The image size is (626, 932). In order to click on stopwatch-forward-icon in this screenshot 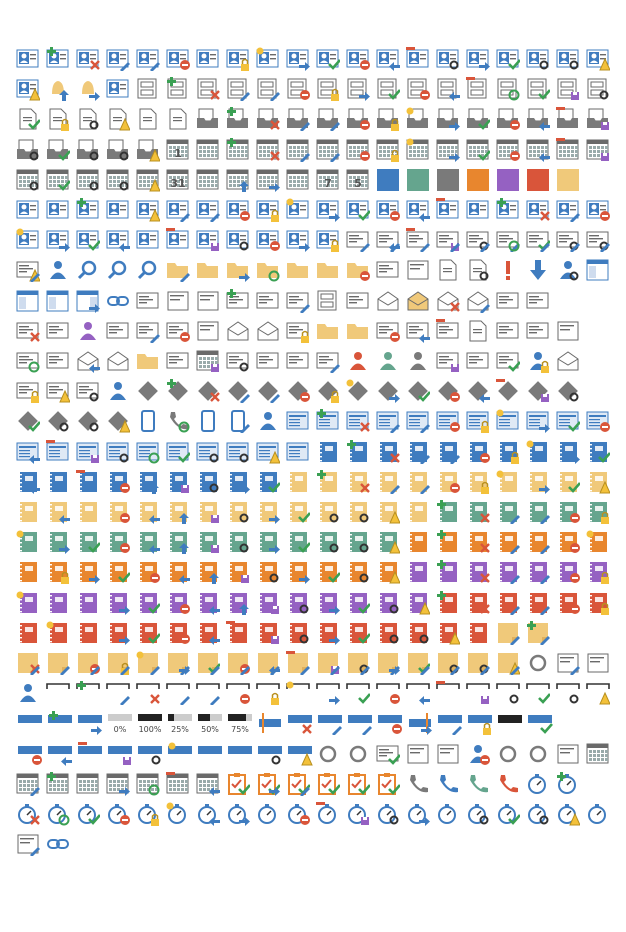, I will do `click(238, 814)`.